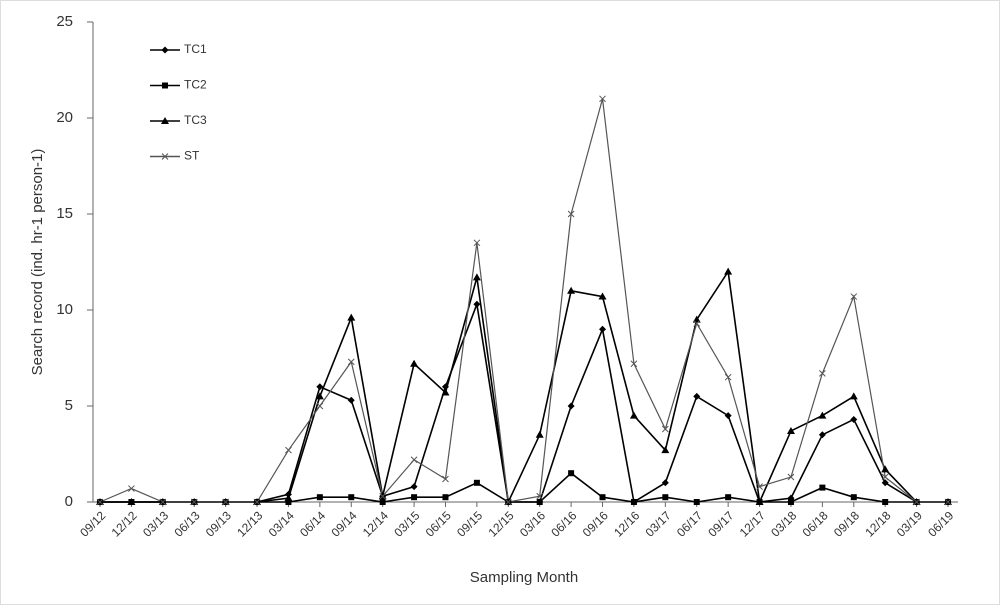 This screenshot has height=605, width=1000. What do you see at coordinates (69, 501) in the screenshot?
I see `y-tick-label: 0` at bounding box center [69, 501].